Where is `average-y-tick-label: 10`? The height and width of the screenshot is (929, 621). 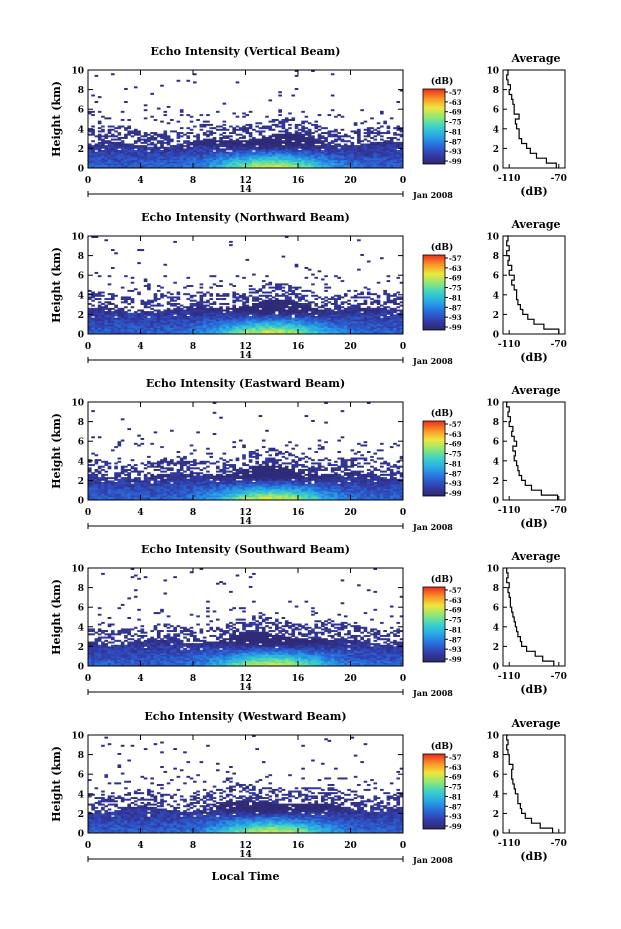
average-y-tick-label: 10 is located at coordinates (492, 238).